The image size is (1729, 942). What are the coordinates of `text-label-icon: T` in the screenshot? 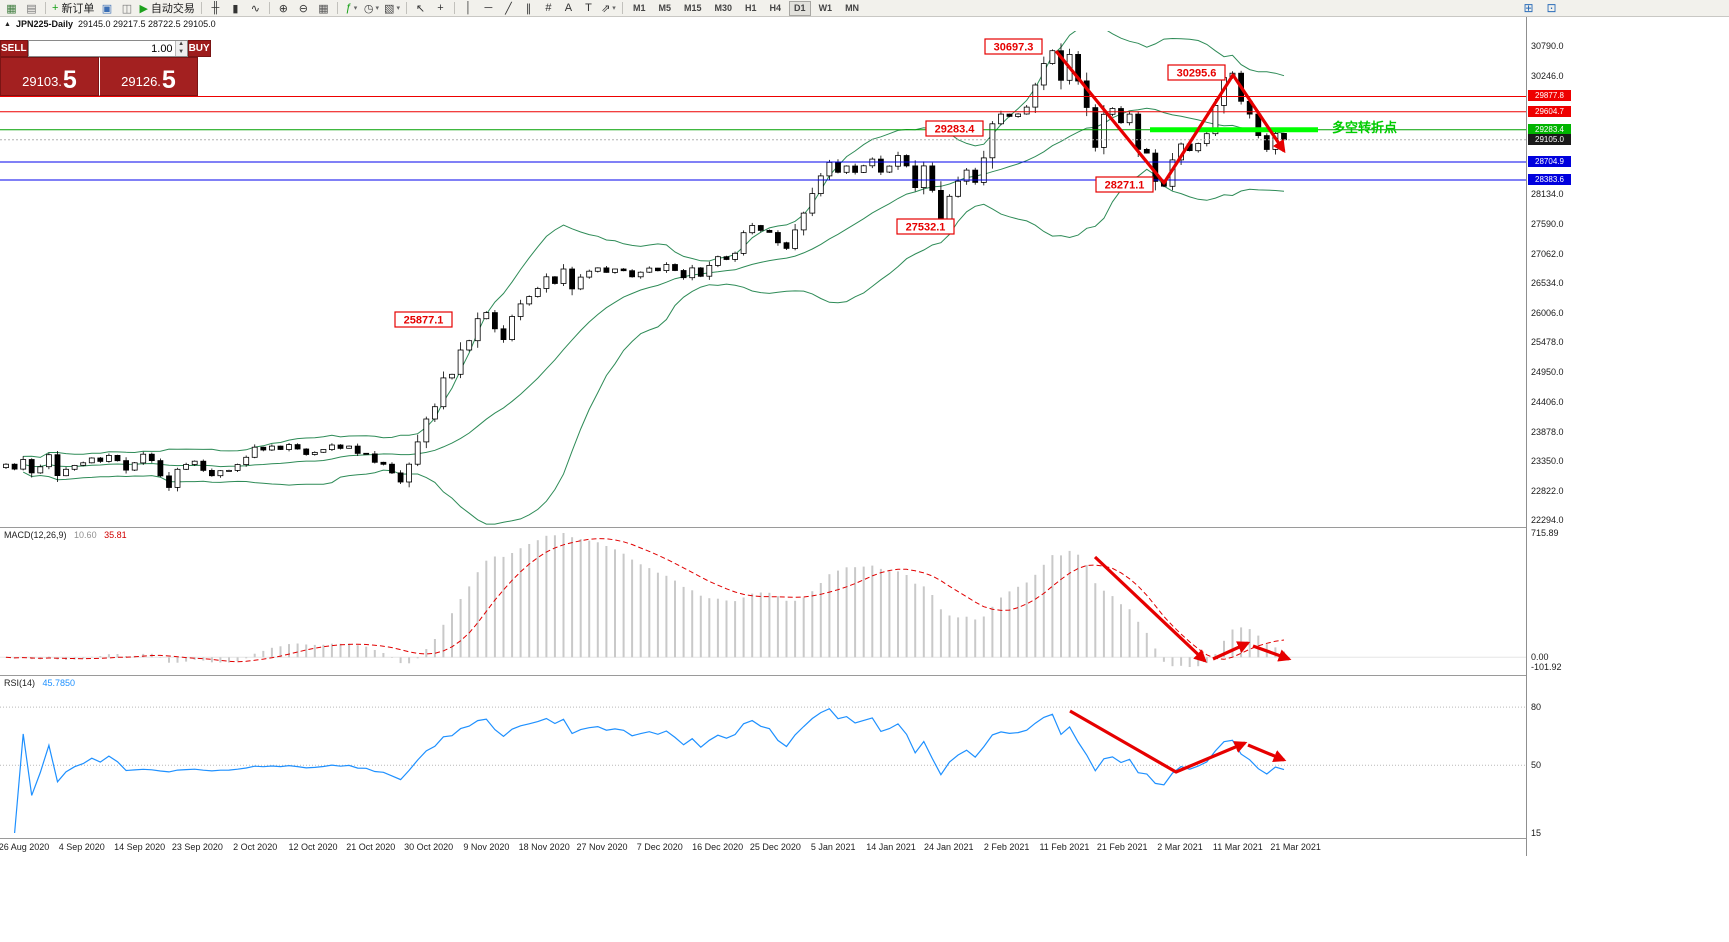 It's located at (588, 8).